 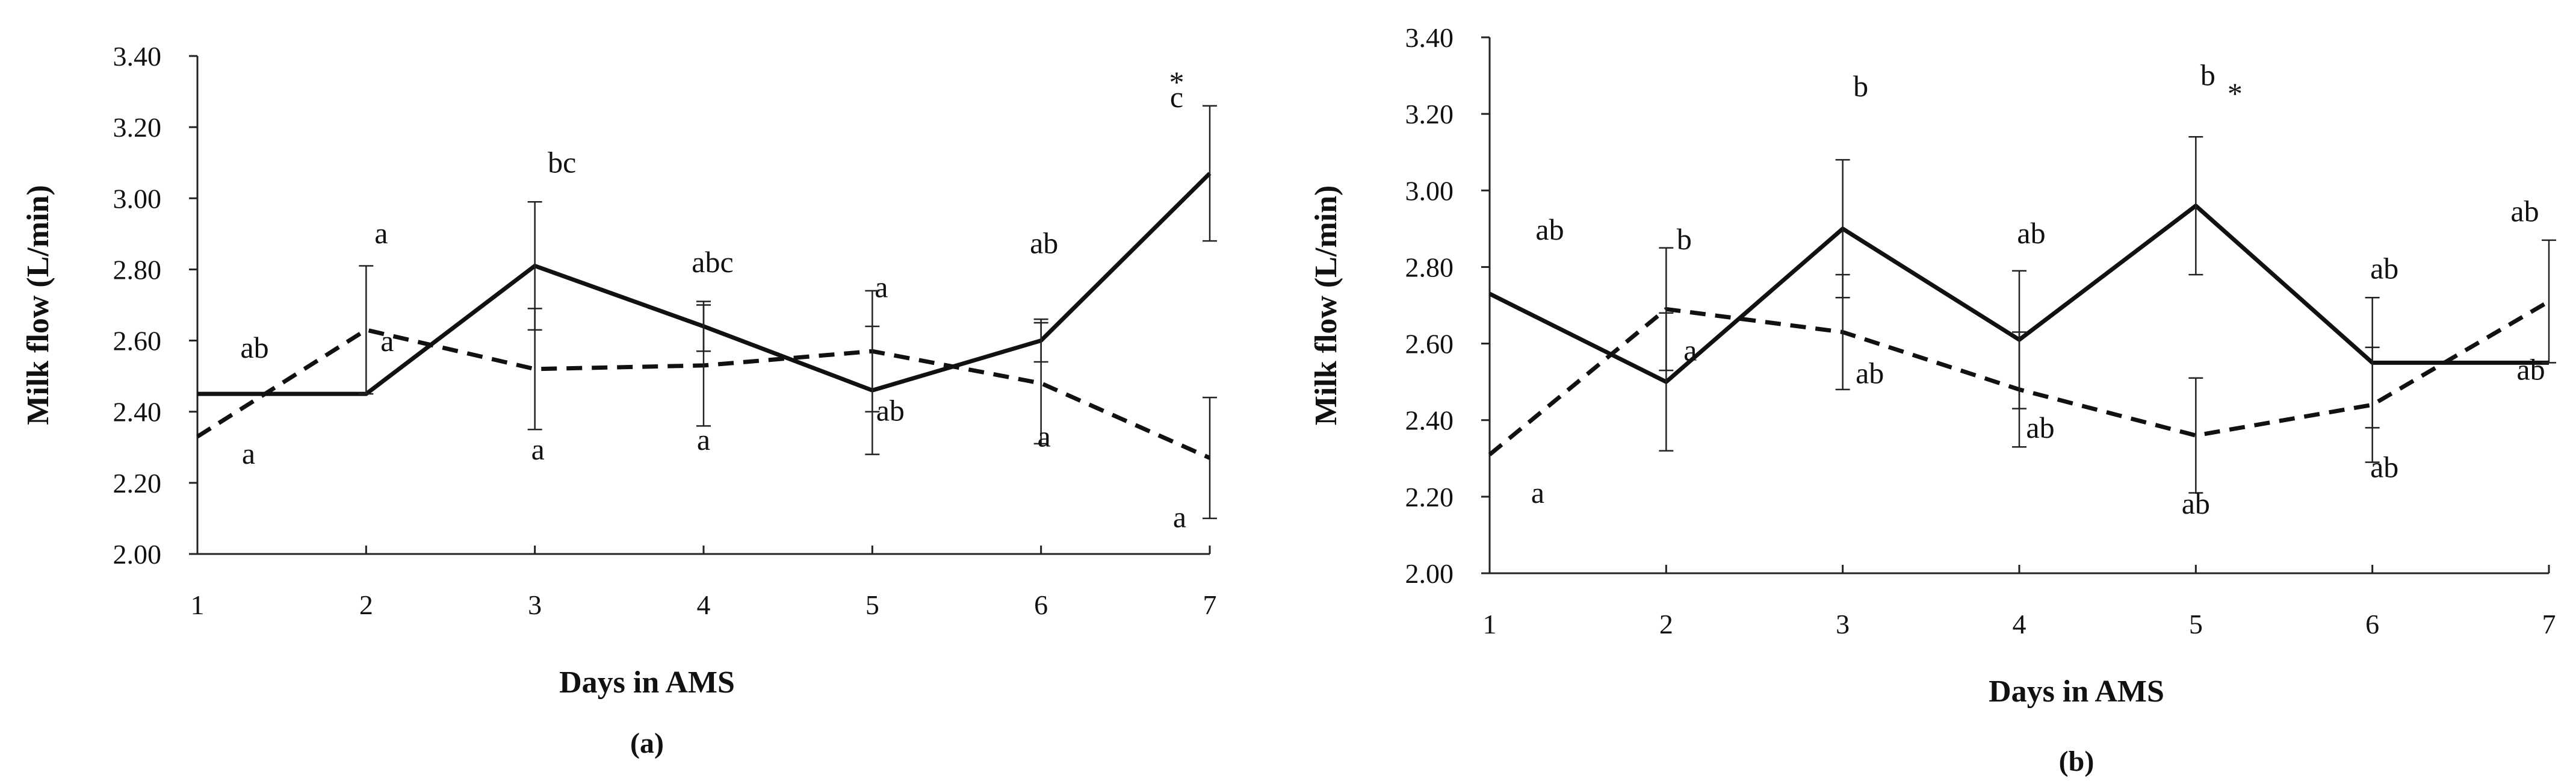 I want to click on panel-label: (b), so click(x=2077, y=761).